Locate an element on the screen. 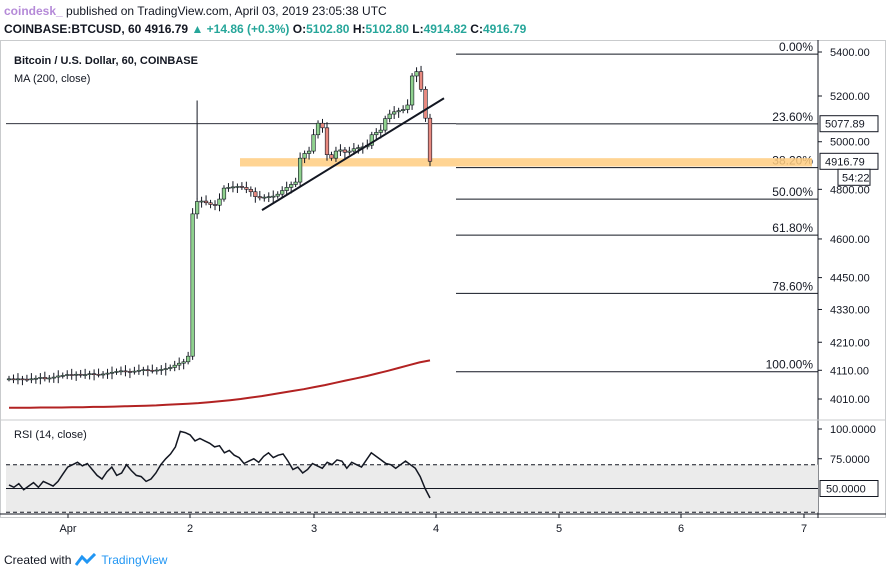  close-label: C: is located at coordinates (476, 29).